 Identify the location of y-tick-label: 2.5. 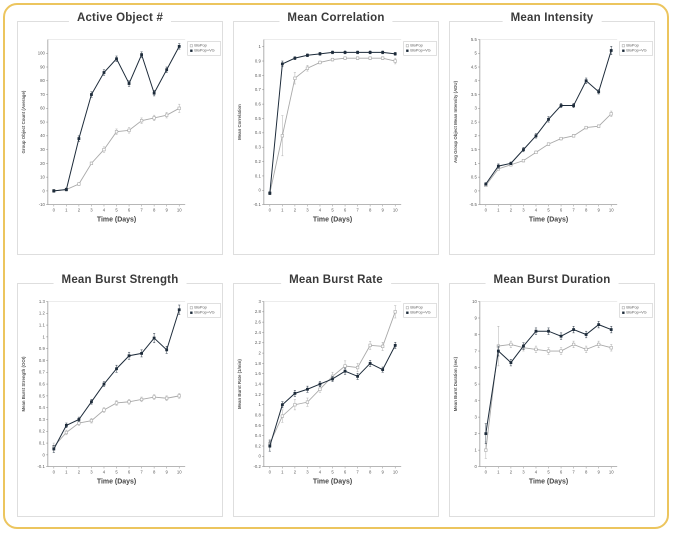
(474, 121).